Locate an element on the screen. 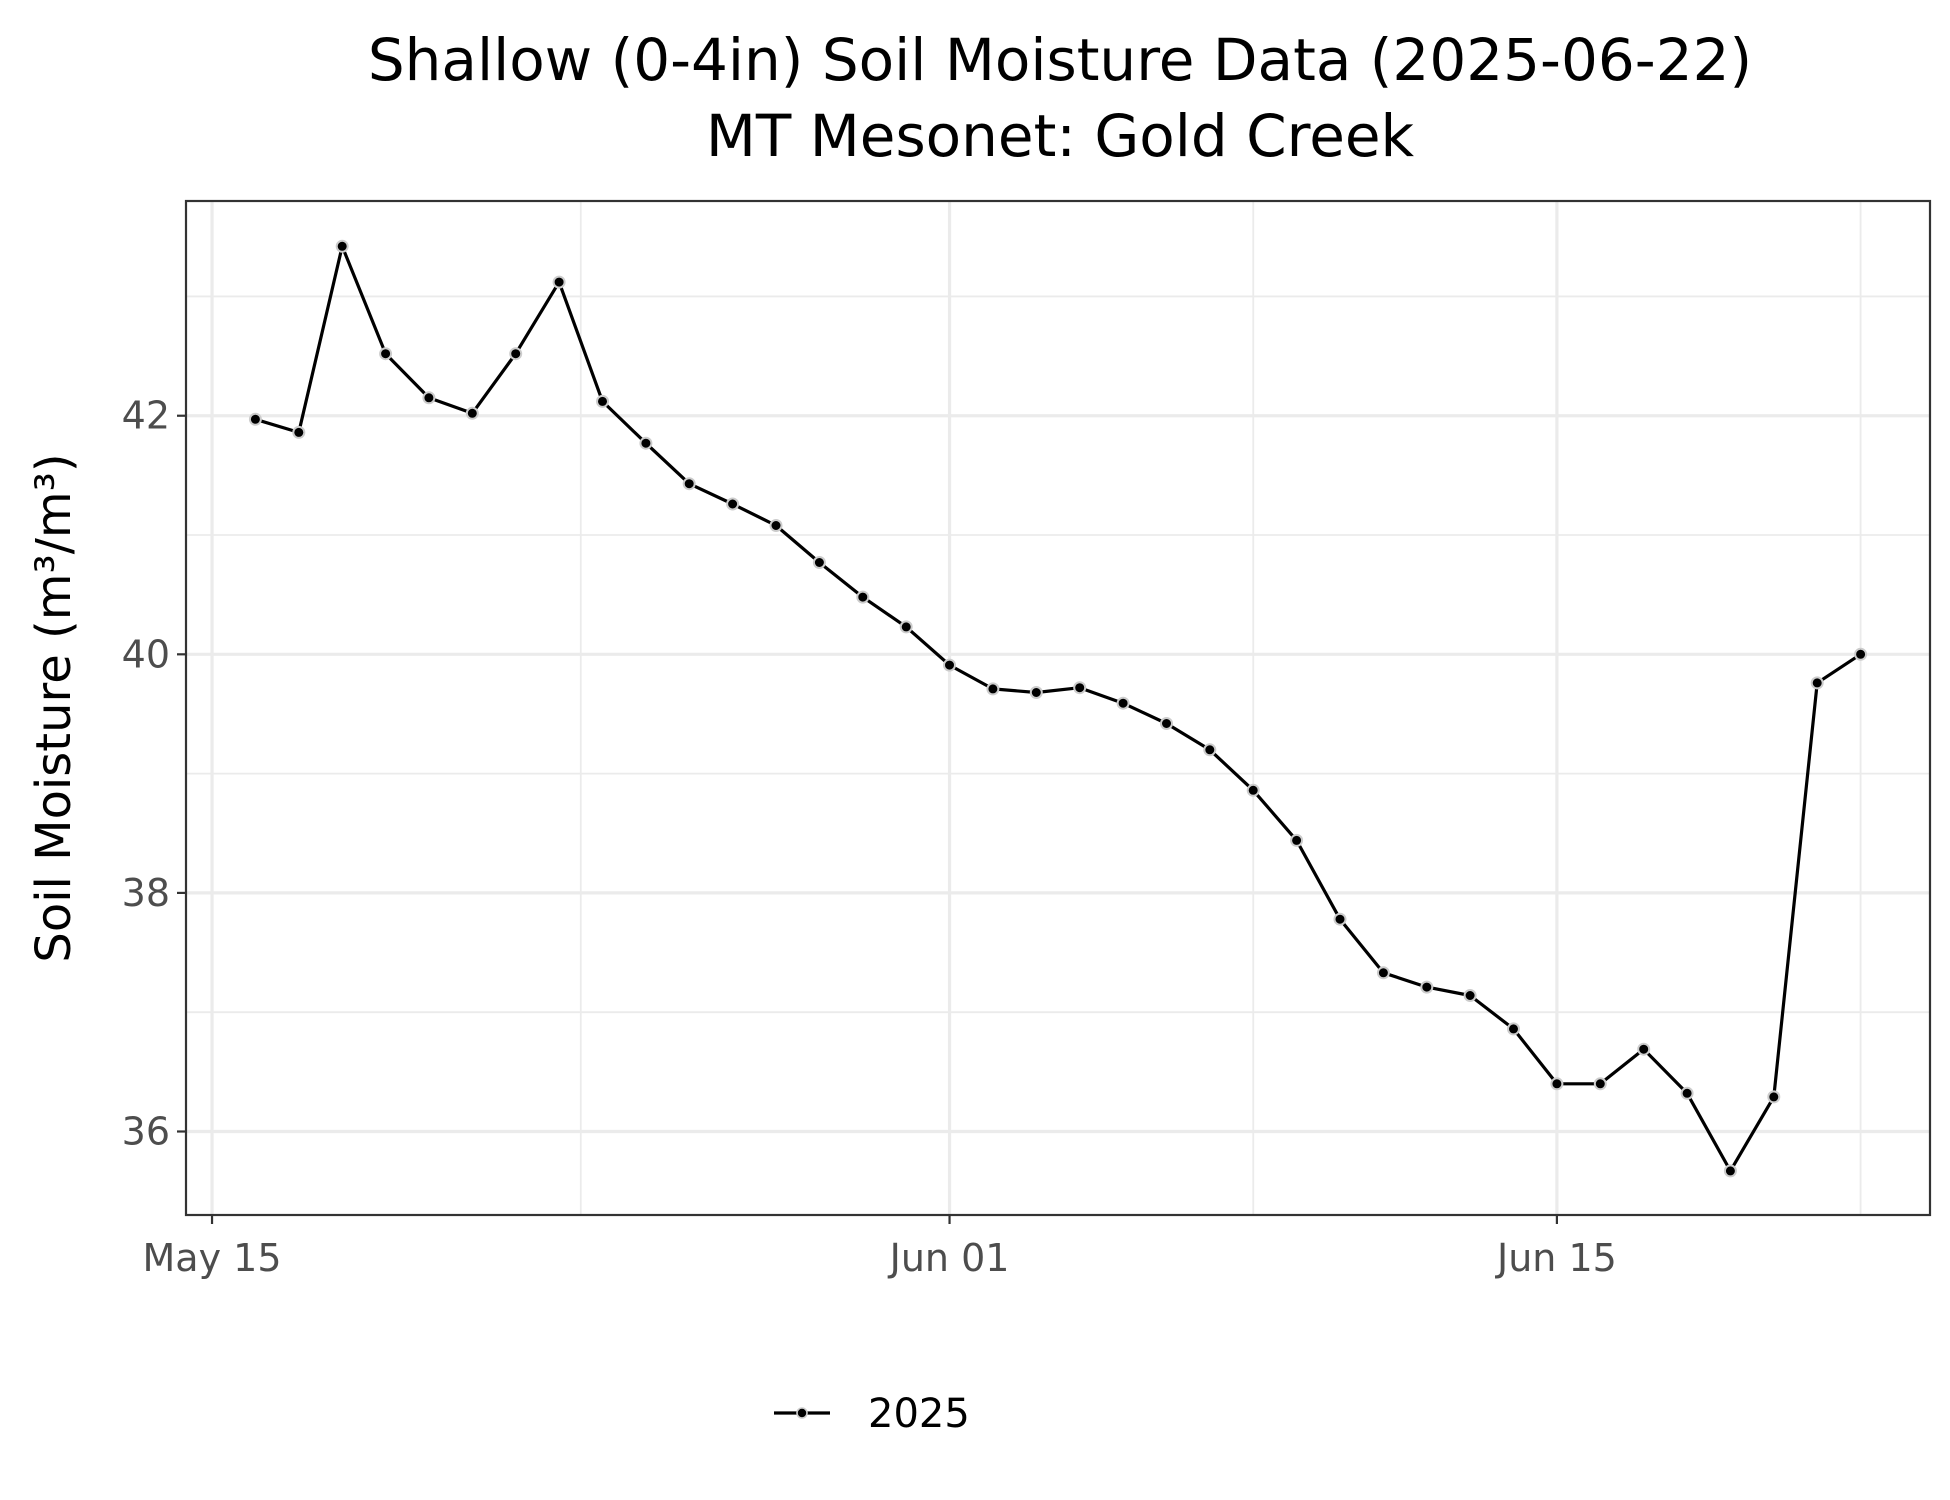 This screenshot has height=1500, width=1950. x-tick-label: Jun 15 is located at coordinates (1556, 1258).